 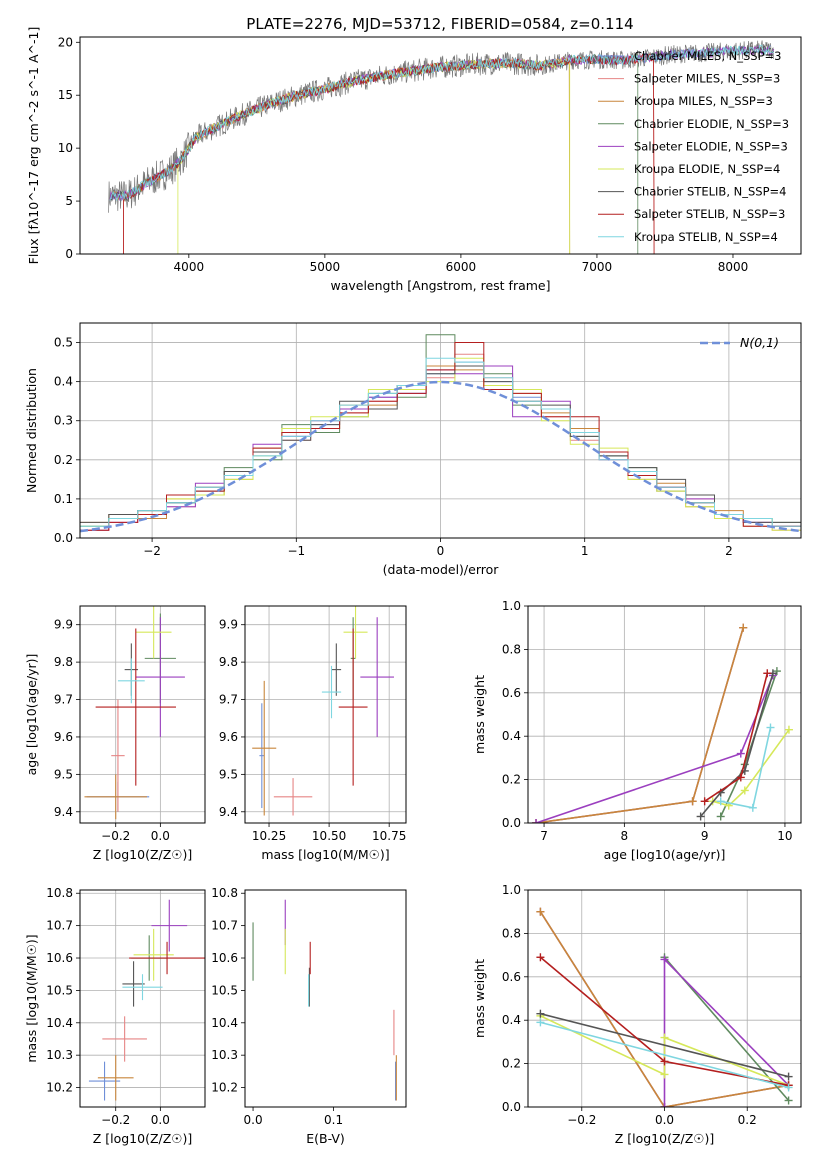 I want to click on x-axis-label: wavelength [Angstrom, rest frame], so click(x=440, y=285).